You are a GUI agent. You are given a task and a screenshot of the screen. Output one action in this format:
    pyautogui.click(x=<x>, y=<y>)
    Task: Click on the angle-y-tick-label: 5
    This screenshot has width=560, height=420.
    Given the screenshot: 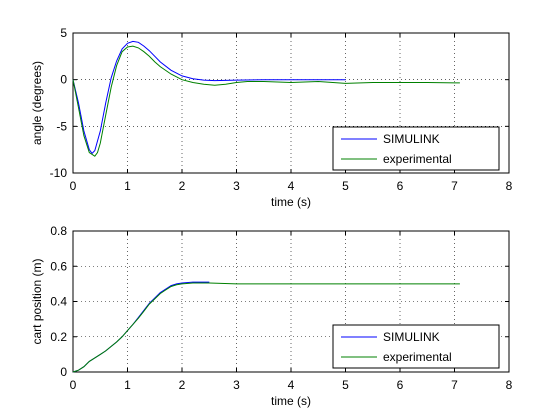 What is the action you would take?
    pyautogui.click(x=63, y=33)
    